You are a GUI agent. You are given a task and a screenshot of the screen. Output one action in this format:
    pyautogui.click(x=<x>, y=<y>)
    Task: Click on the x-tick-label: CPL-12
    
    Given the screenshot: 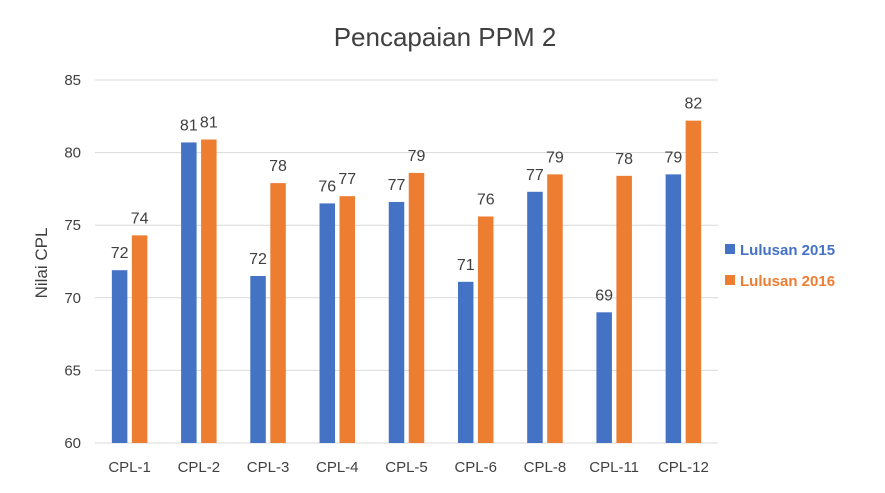 What is the action you would take?
    pyautogui.click(x=683, y=467)
    